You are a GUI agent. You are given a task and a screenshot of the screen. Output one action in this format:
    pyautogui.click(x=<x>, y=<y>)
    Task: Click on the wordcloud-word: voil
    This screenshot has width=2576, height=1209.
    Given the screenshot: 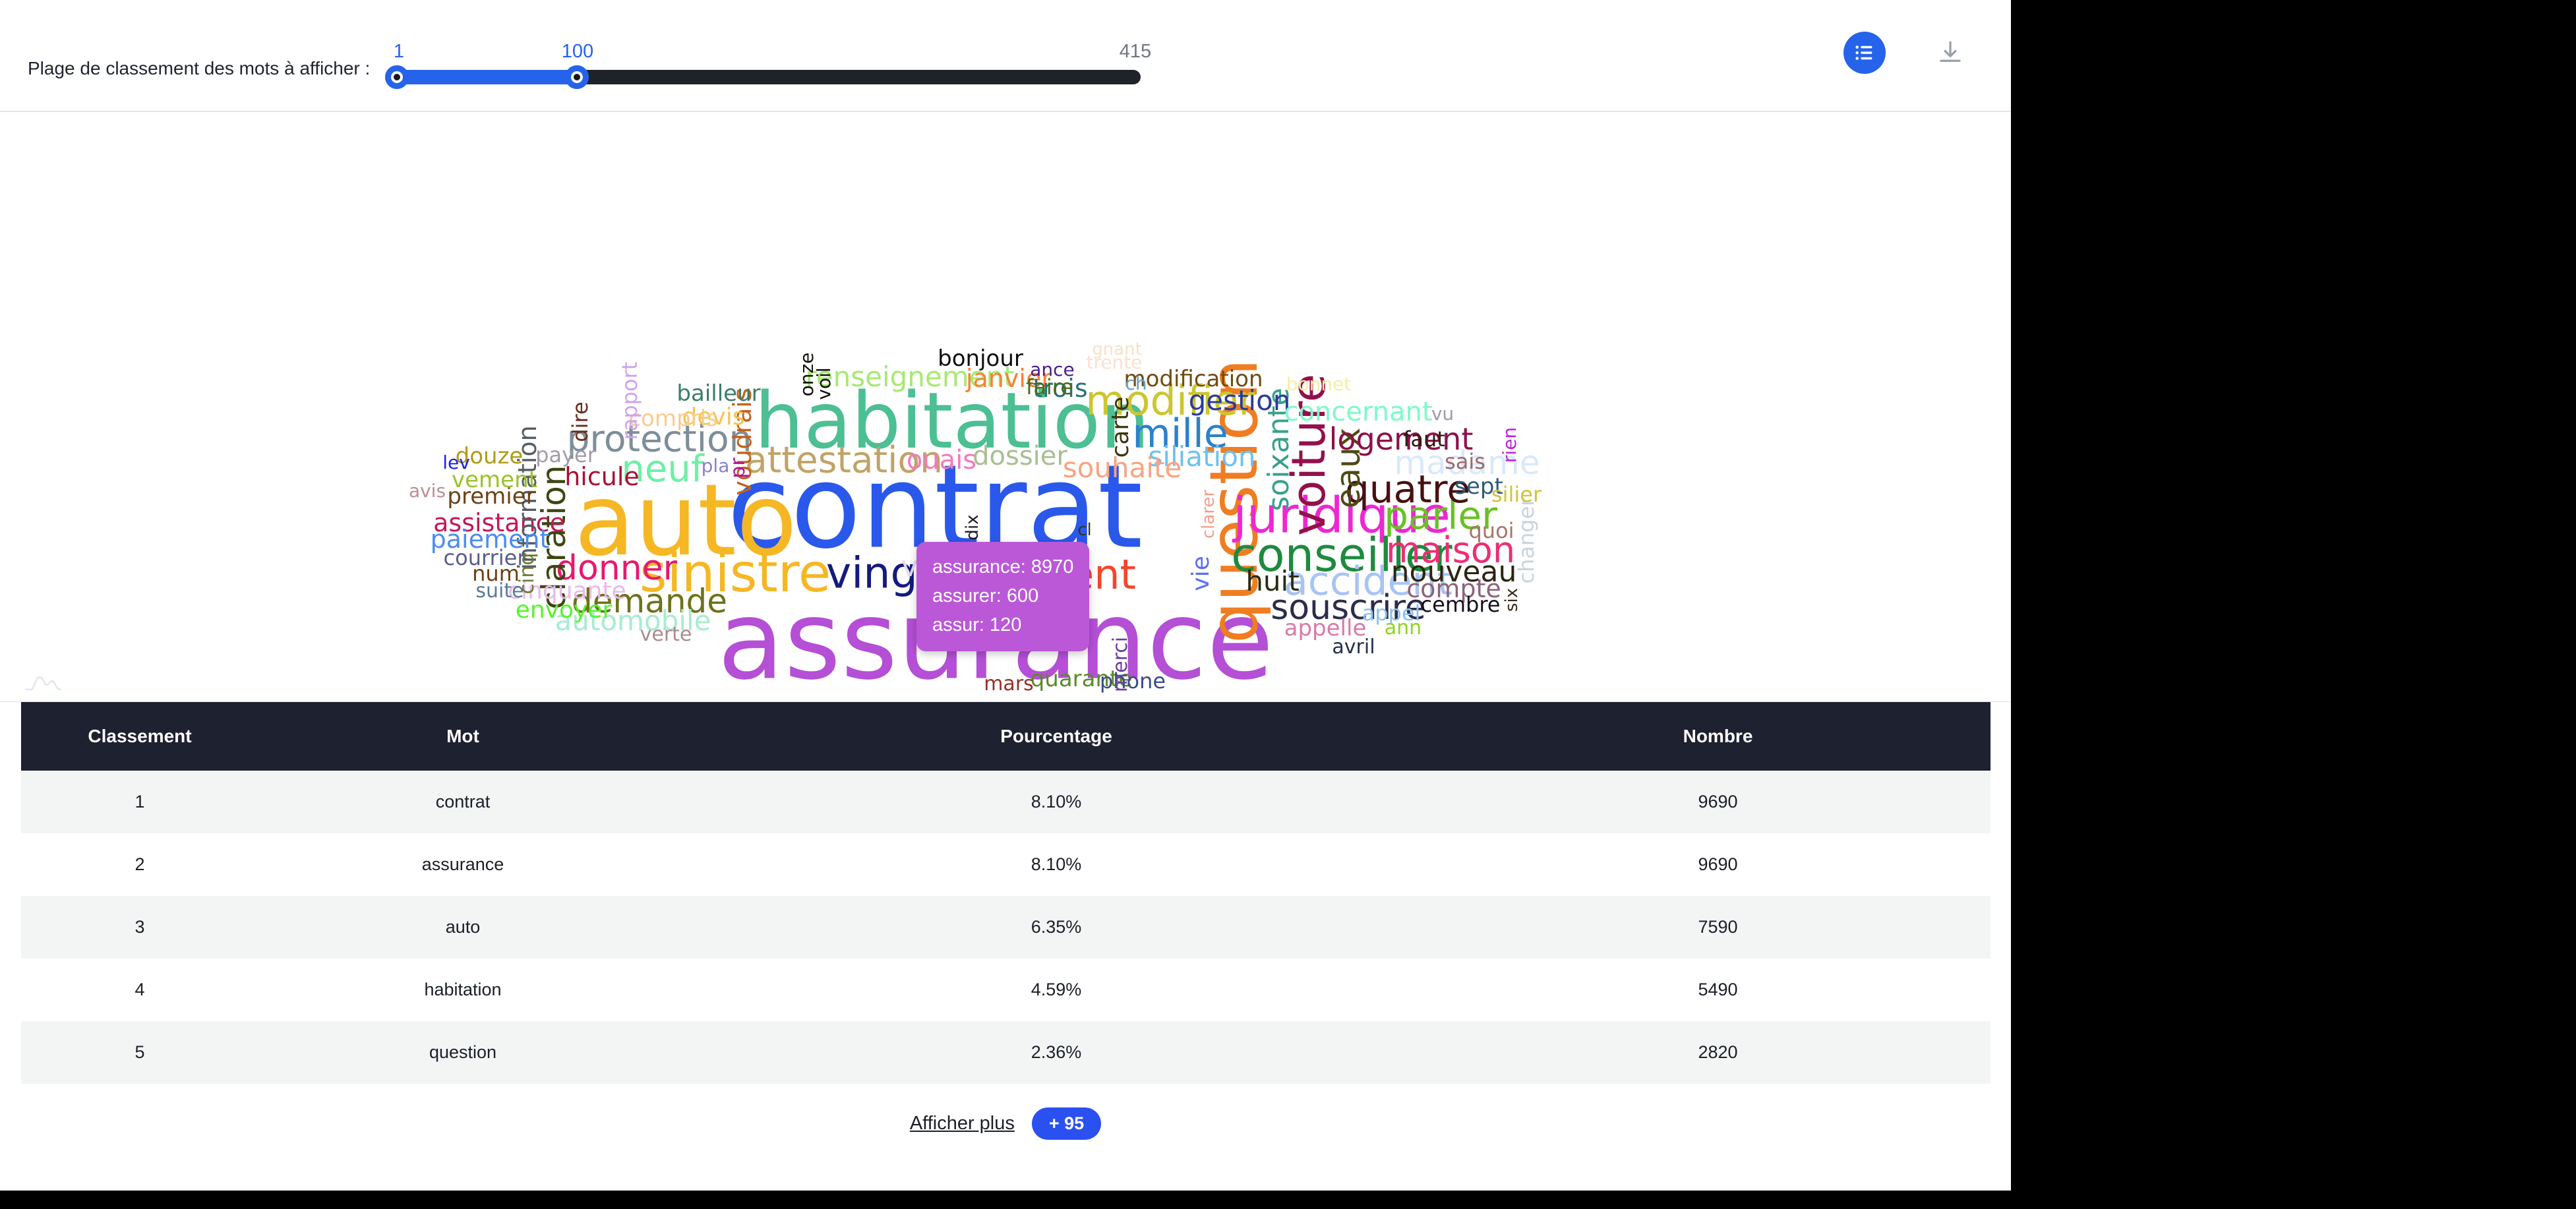 What is the action you would take?
    pyautogui.click(x=824, y=383)
    